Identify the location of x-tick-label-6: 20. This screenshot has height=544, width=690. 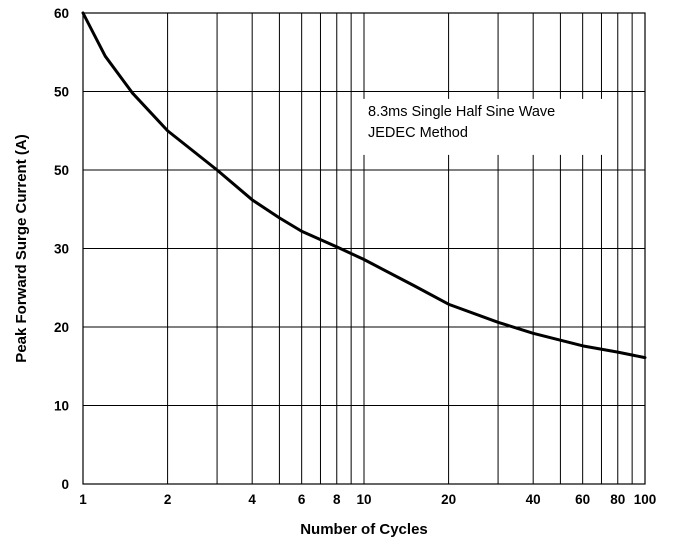
(448, 499).